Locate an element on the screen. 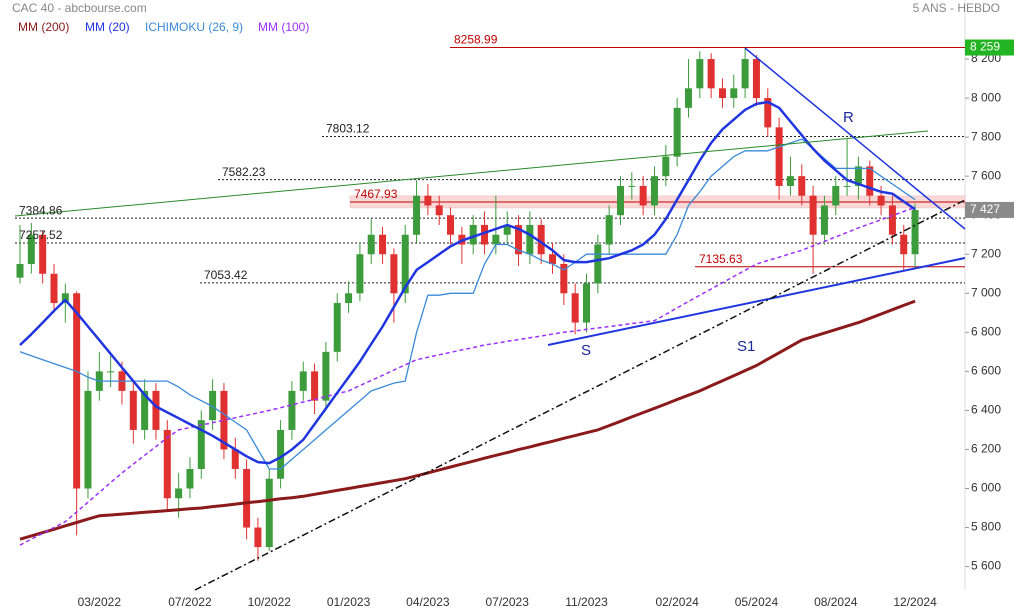 Image resolution: width=1014 pixels, height=613 pixels. level-label: 8258.99 is located at coordinates (476, 40).